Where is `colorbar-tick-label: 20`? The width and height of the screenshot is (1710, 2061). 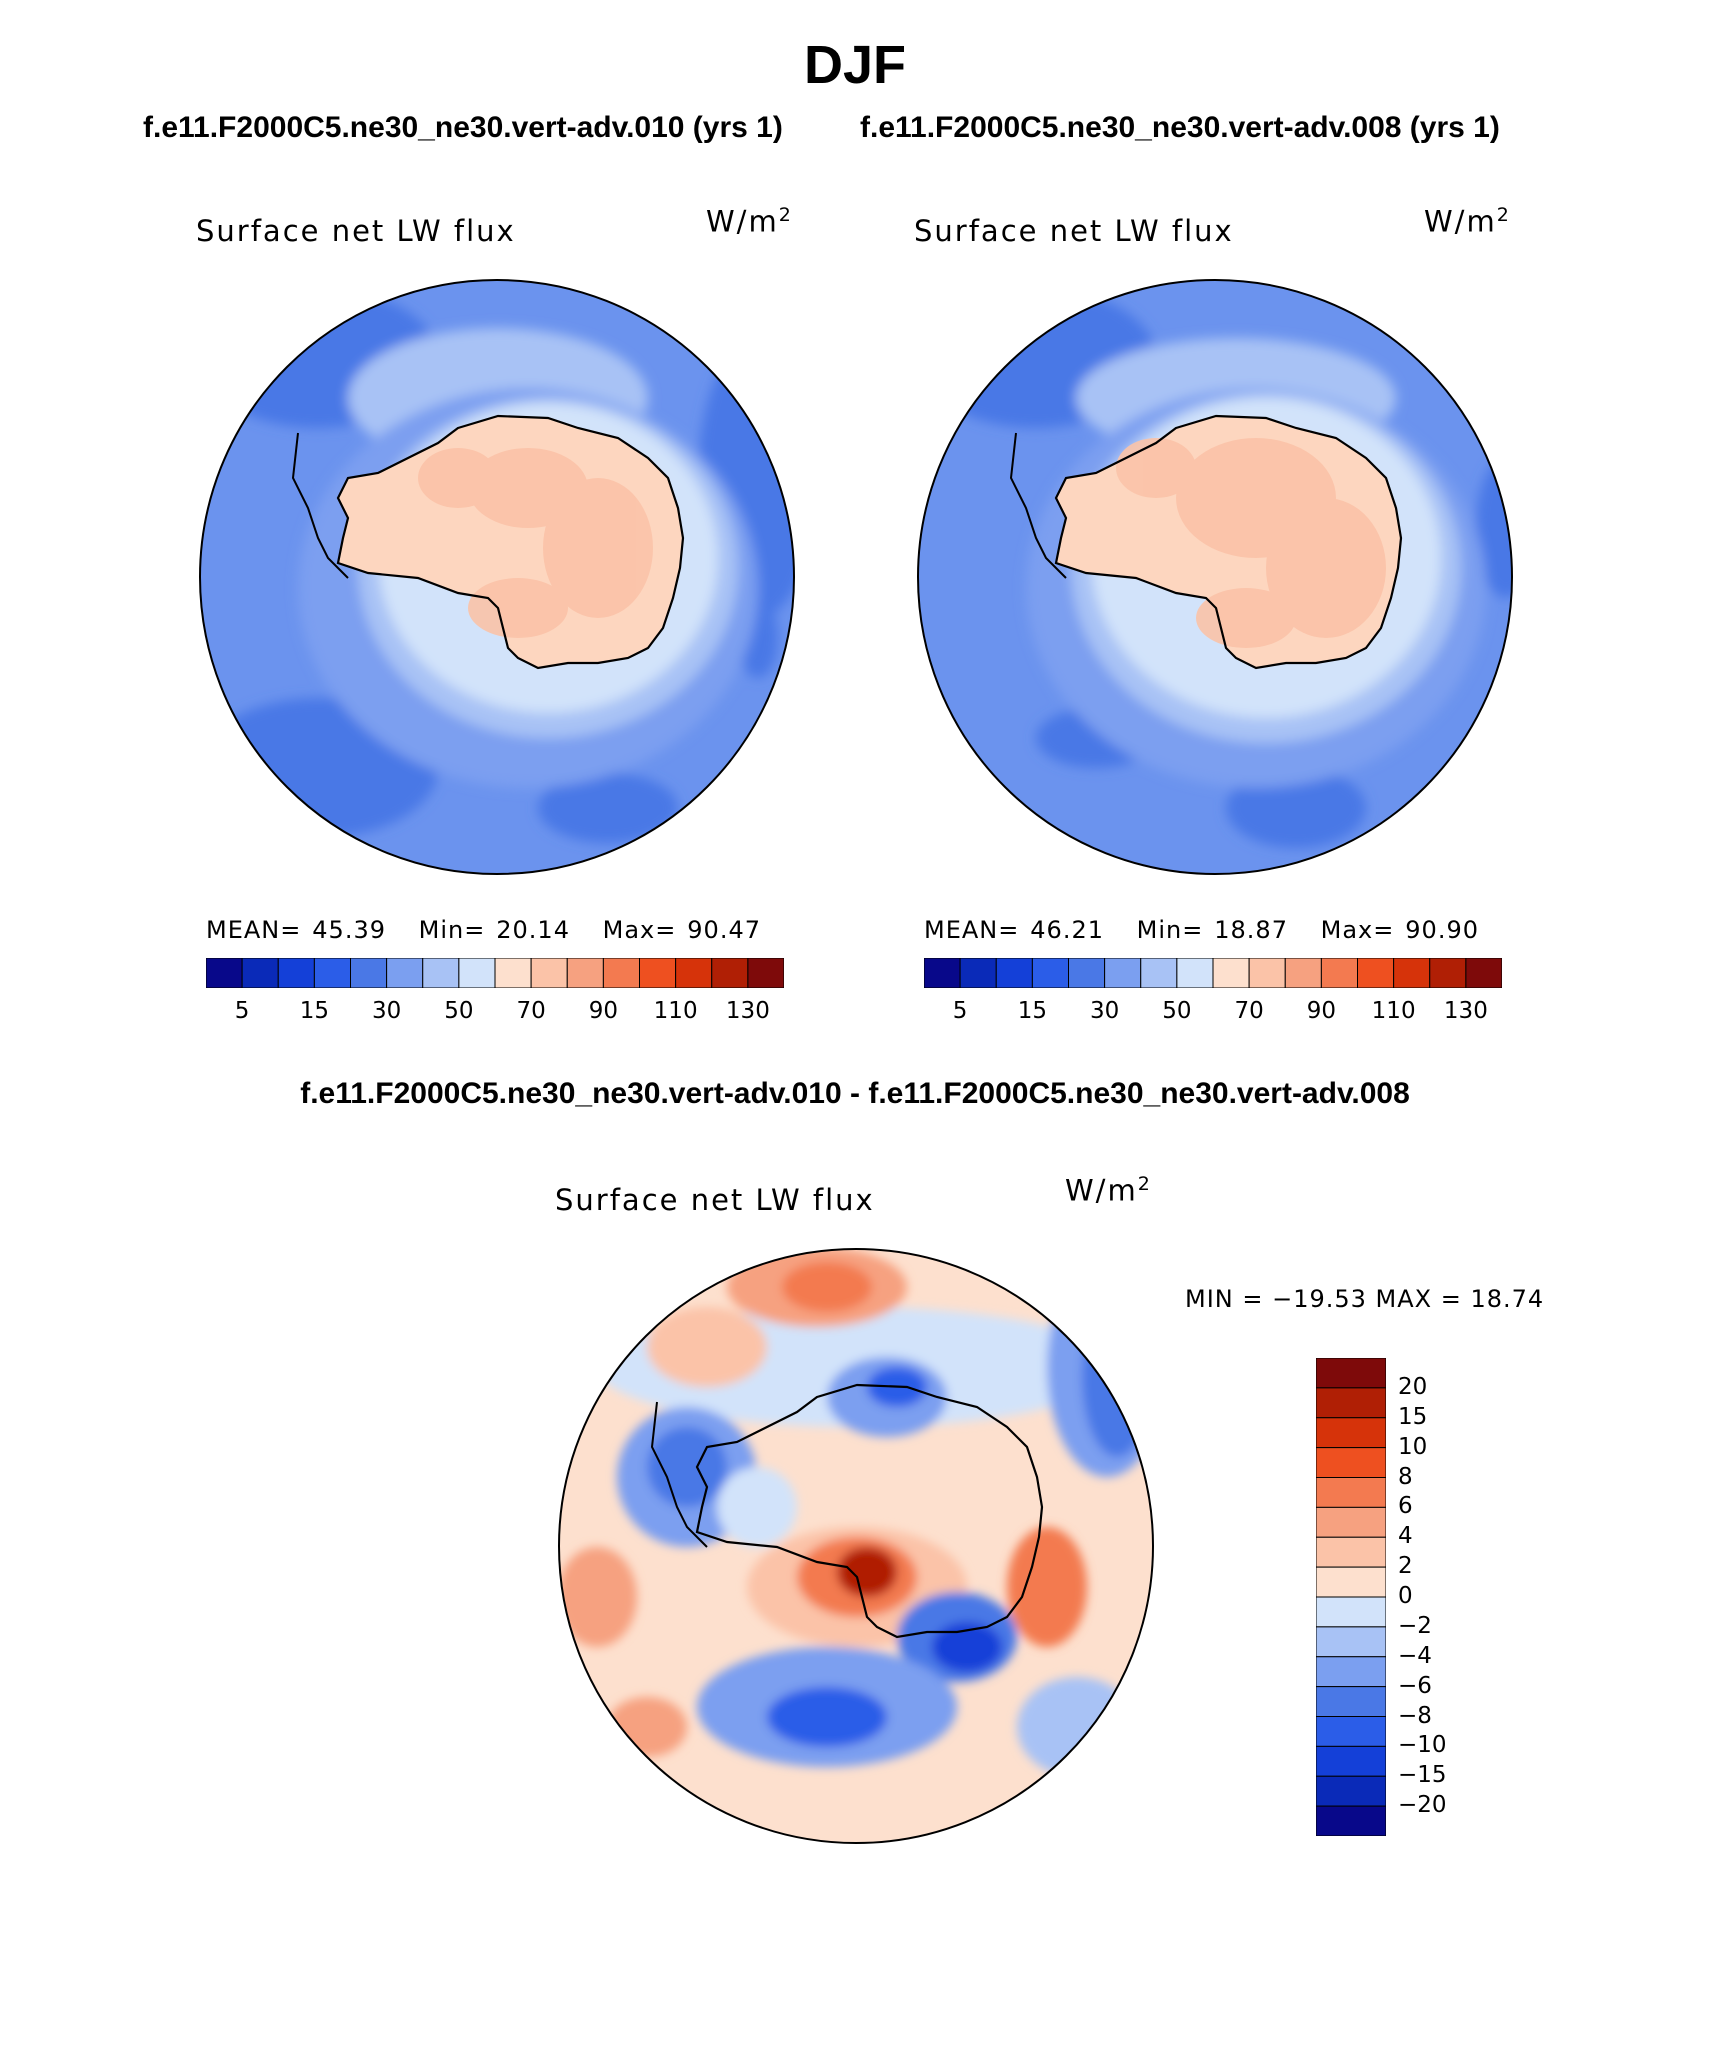 colorbar-tick-label: 20 is located at coordinates (1413, 1386).